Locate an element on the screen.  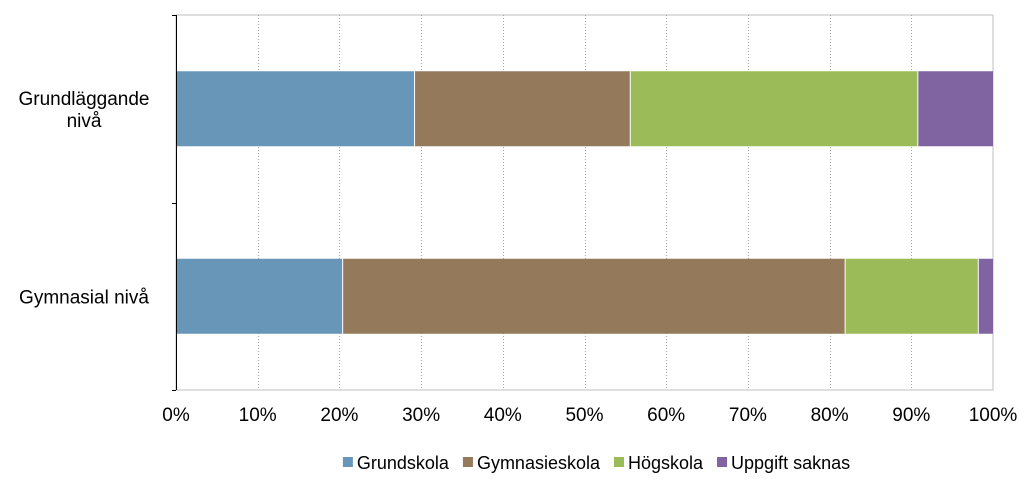
x-tick-label: 90% is located at coordinates (911, 415).